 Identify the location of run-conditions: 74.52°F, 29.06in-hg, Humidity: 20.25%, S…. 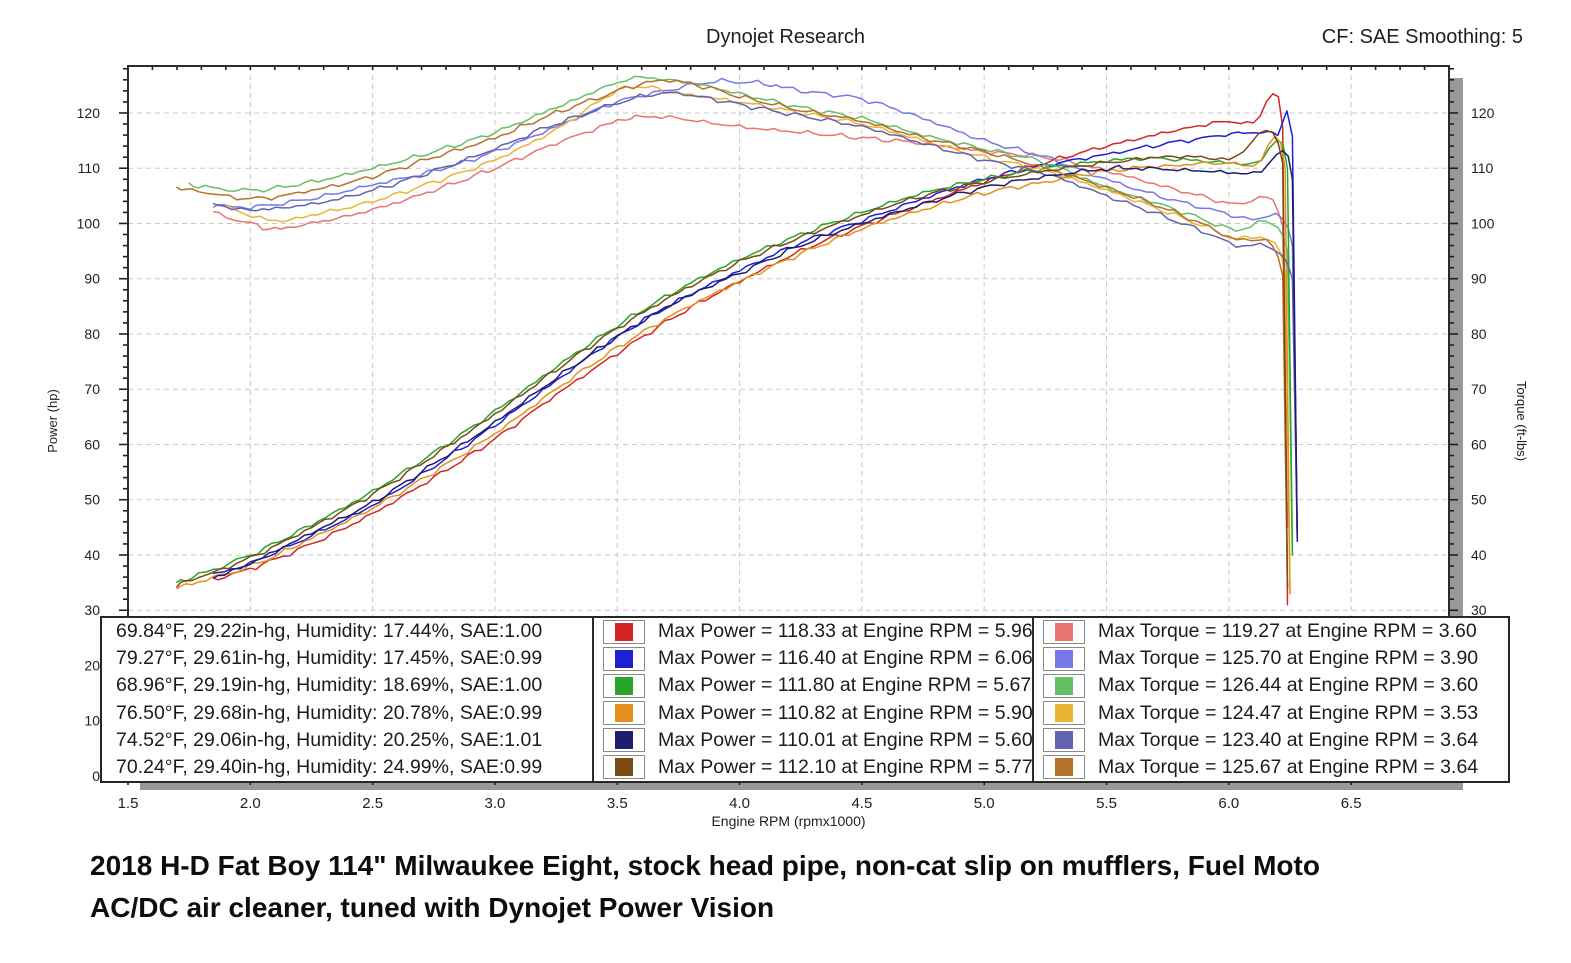
(329, 739).